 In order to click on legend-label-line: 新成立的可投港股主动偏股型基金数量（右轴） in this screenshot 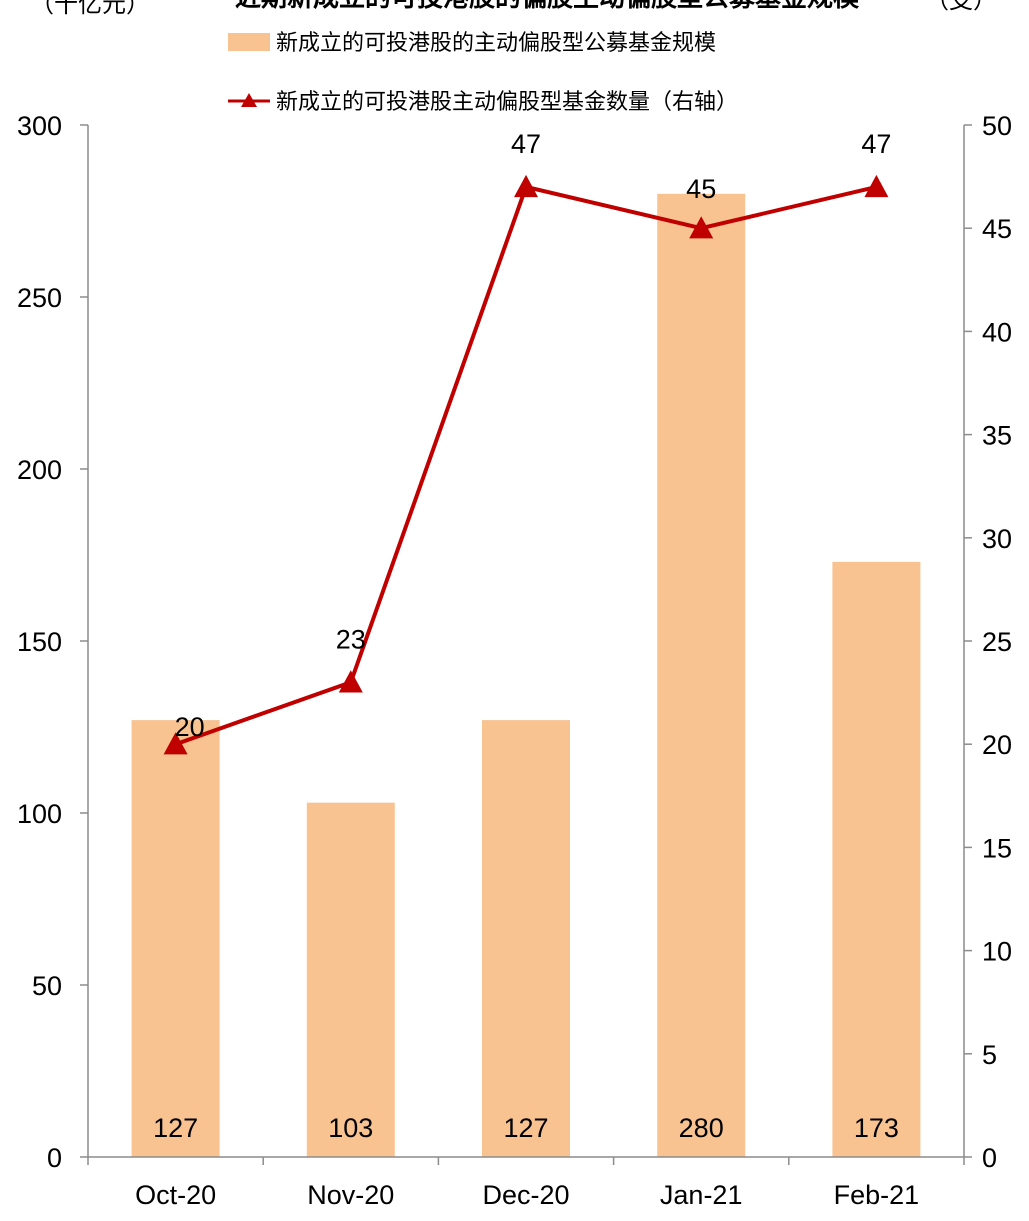, I will do `click(507, 102)`.